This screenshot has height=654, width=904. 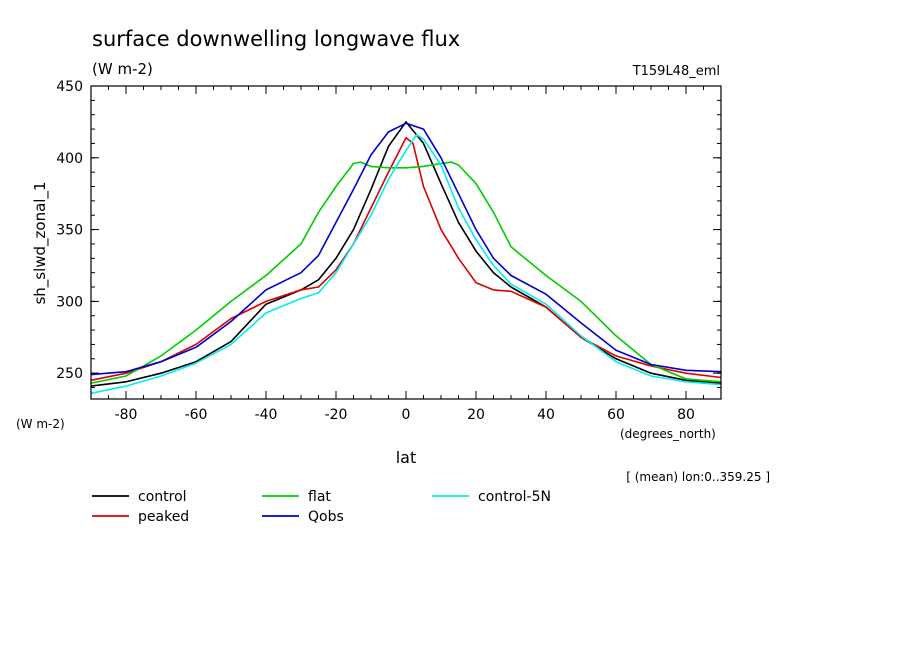 I want to click on chart-title: surface downwelling longwave flux, so click(x=276, y=39).